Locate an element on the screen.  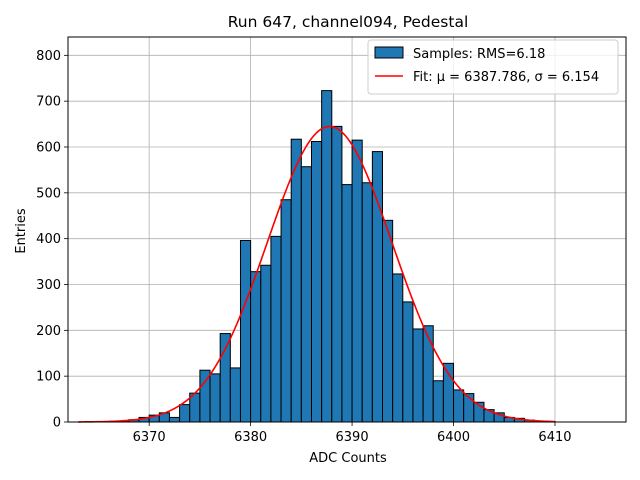
x-tick-label: 6390 is located at coordinates (352, 437).